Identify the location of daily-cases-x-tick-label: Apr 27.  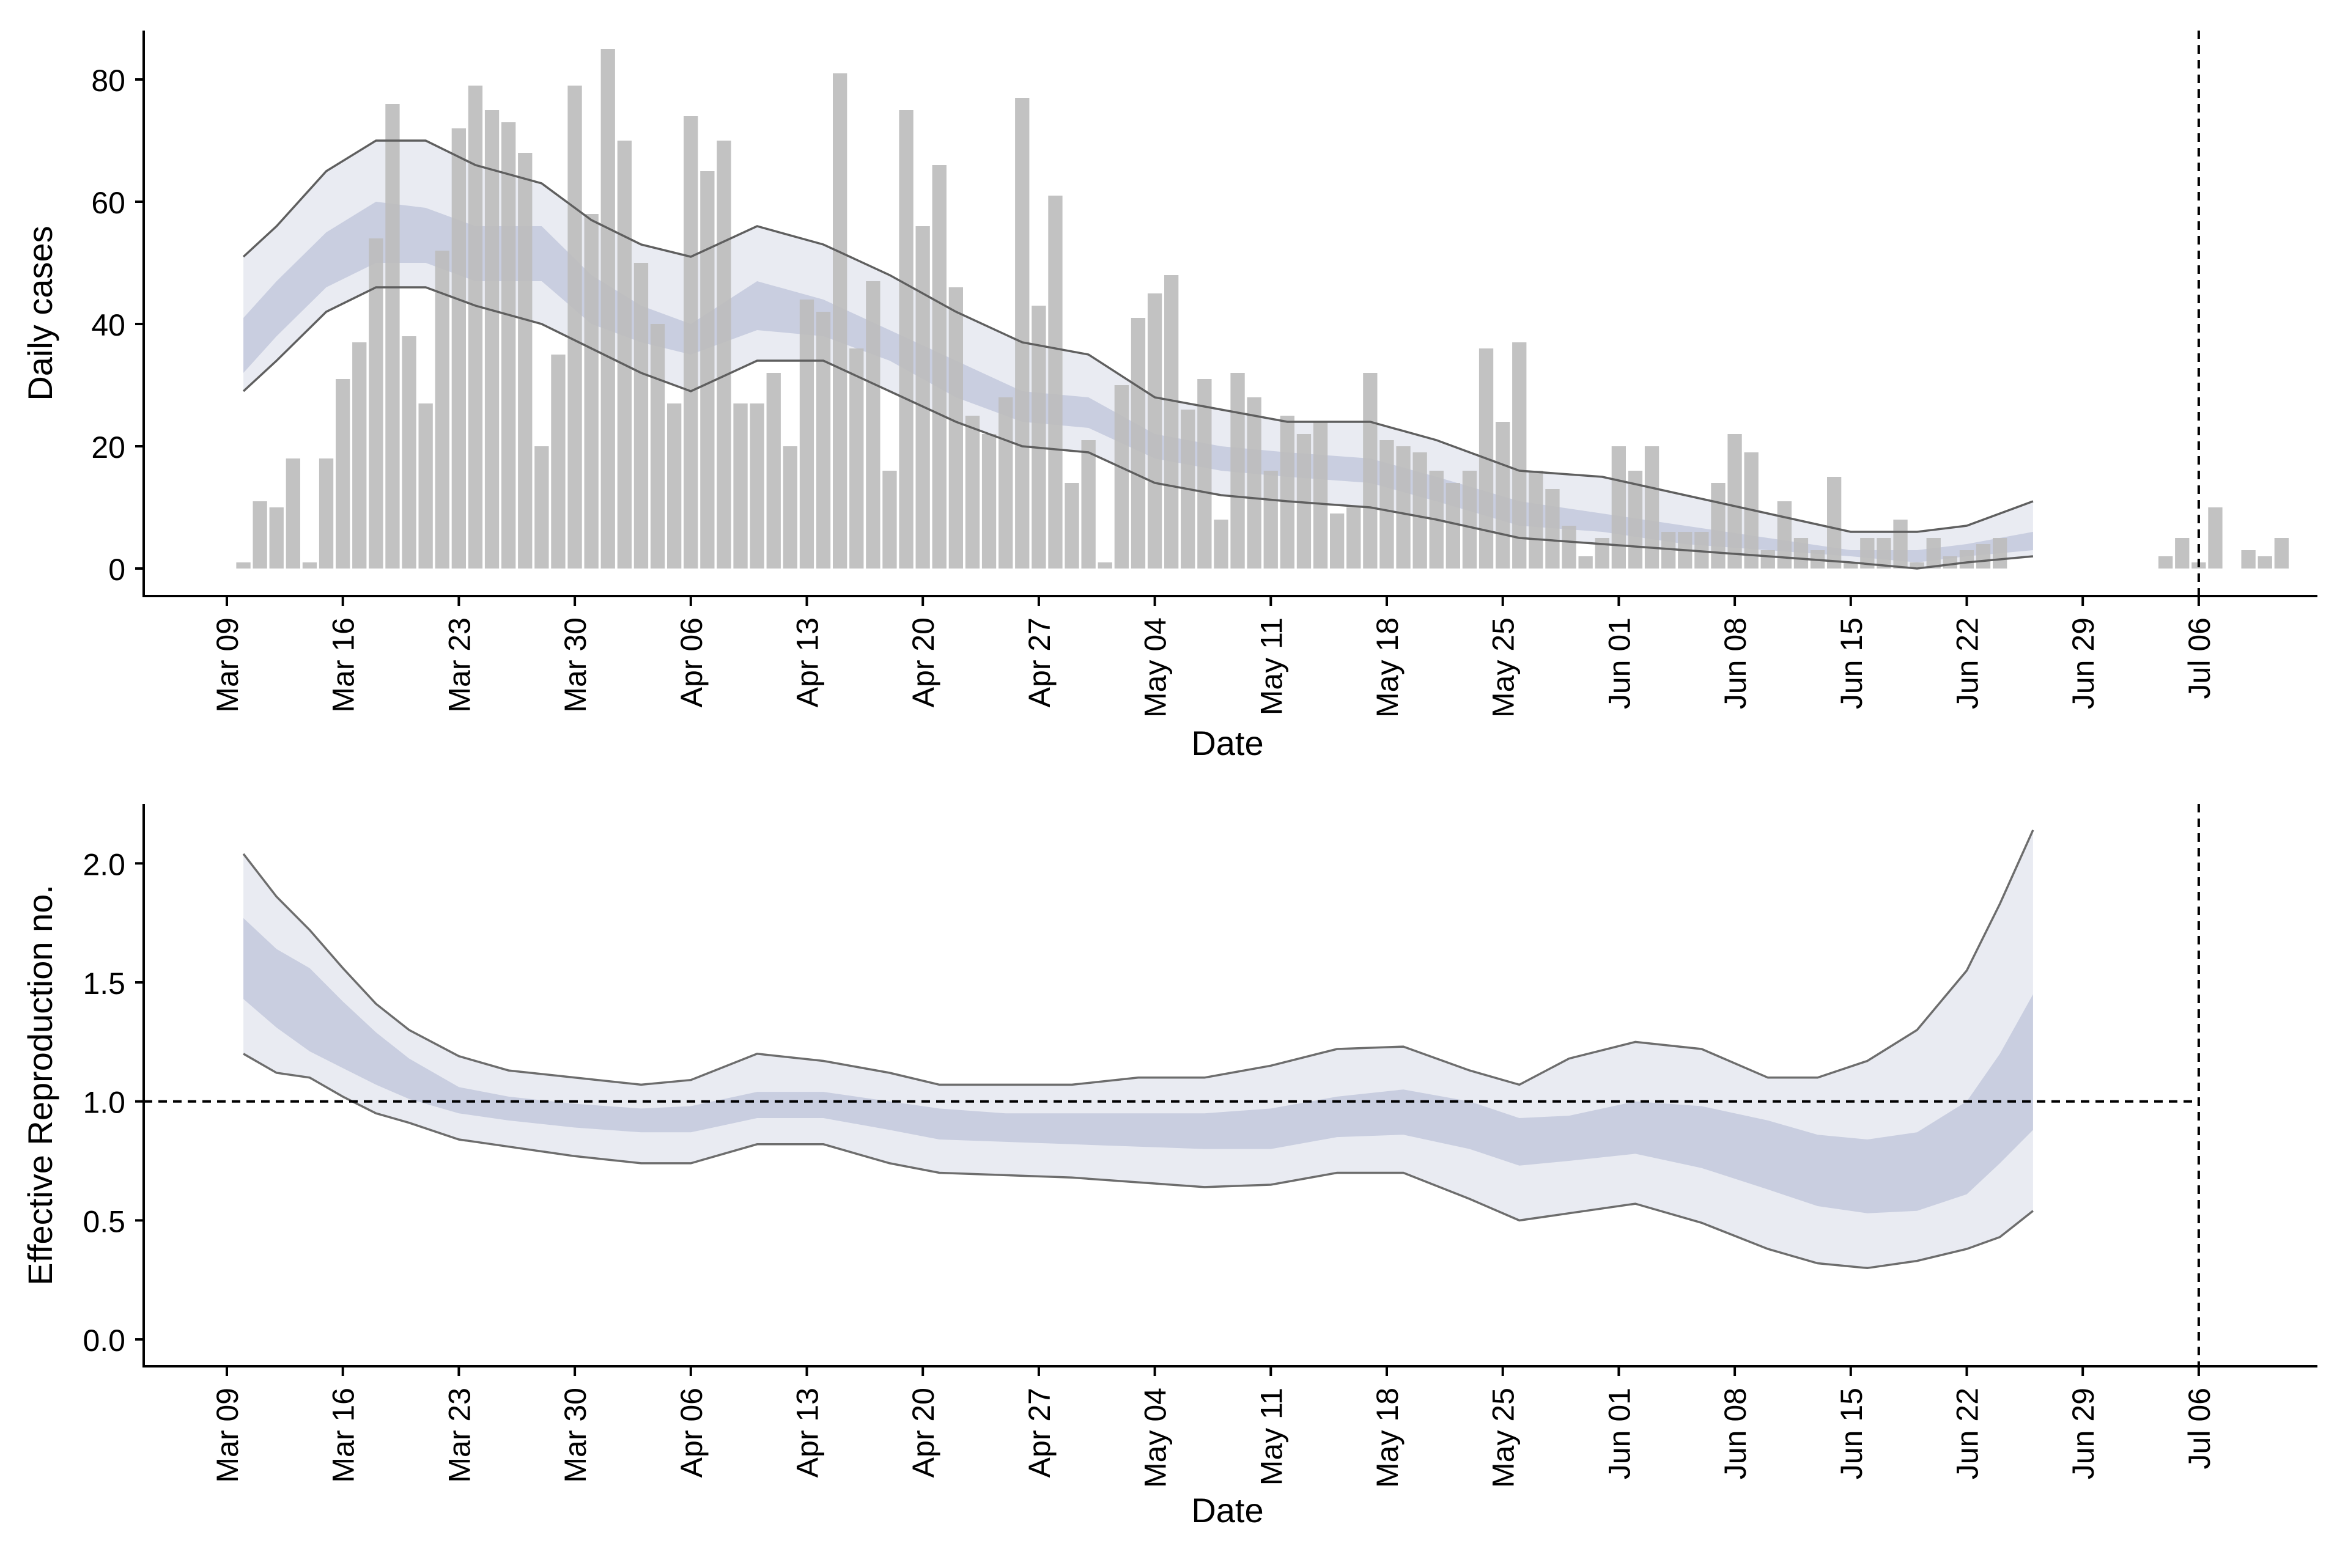
(1039, 662).